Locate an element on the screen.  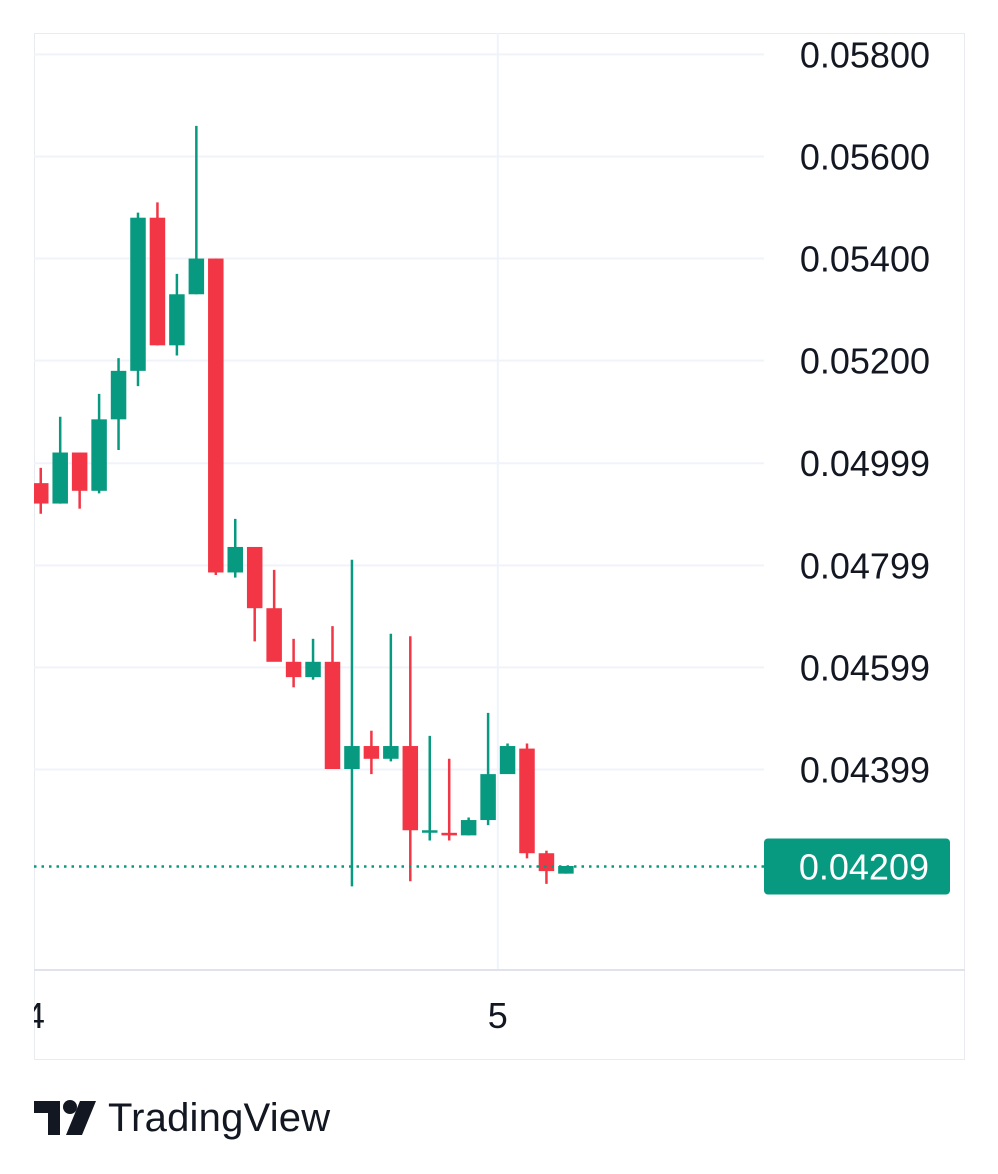
last-price-label: 0.04209 is located at coordinates (864, 867).